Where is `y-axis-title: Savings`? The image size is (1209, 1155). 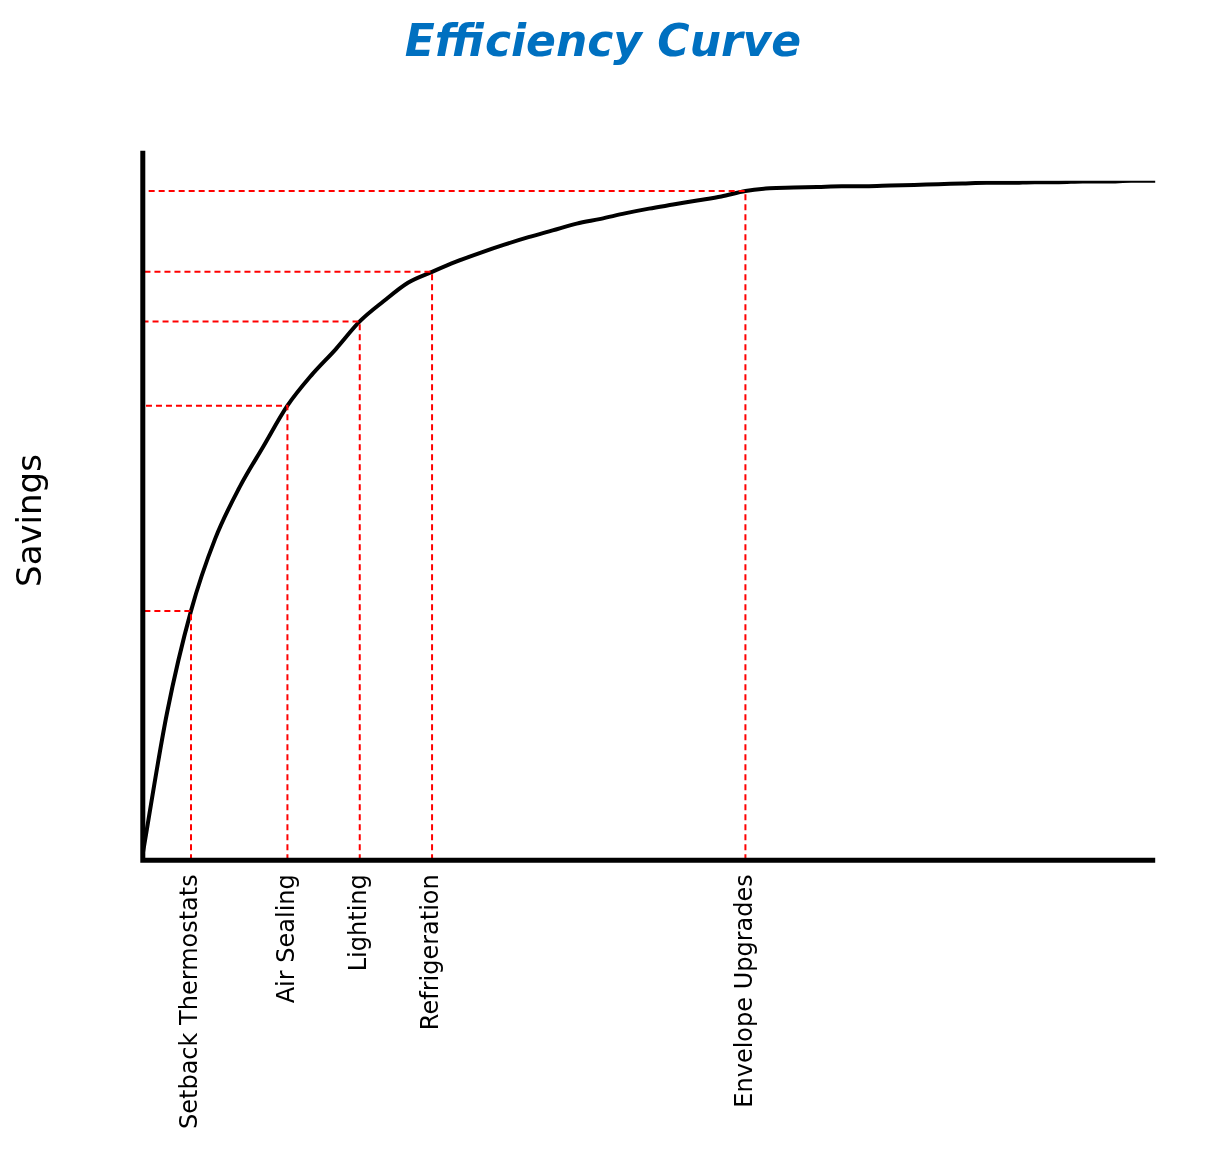
y-axis-title: Savings is located at coordinates (29, 520).